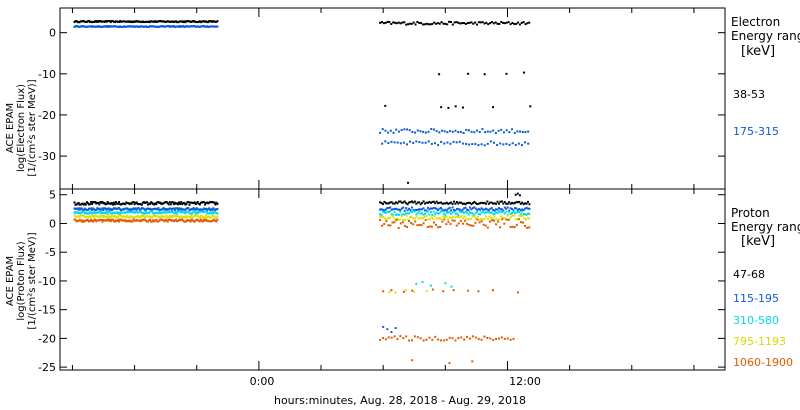 The image size is (800, 410). What do you see at coordinates (52, 223) in the screenshot?
I see `proton-y-tick-label: 0` at bounding box center [52, 223].